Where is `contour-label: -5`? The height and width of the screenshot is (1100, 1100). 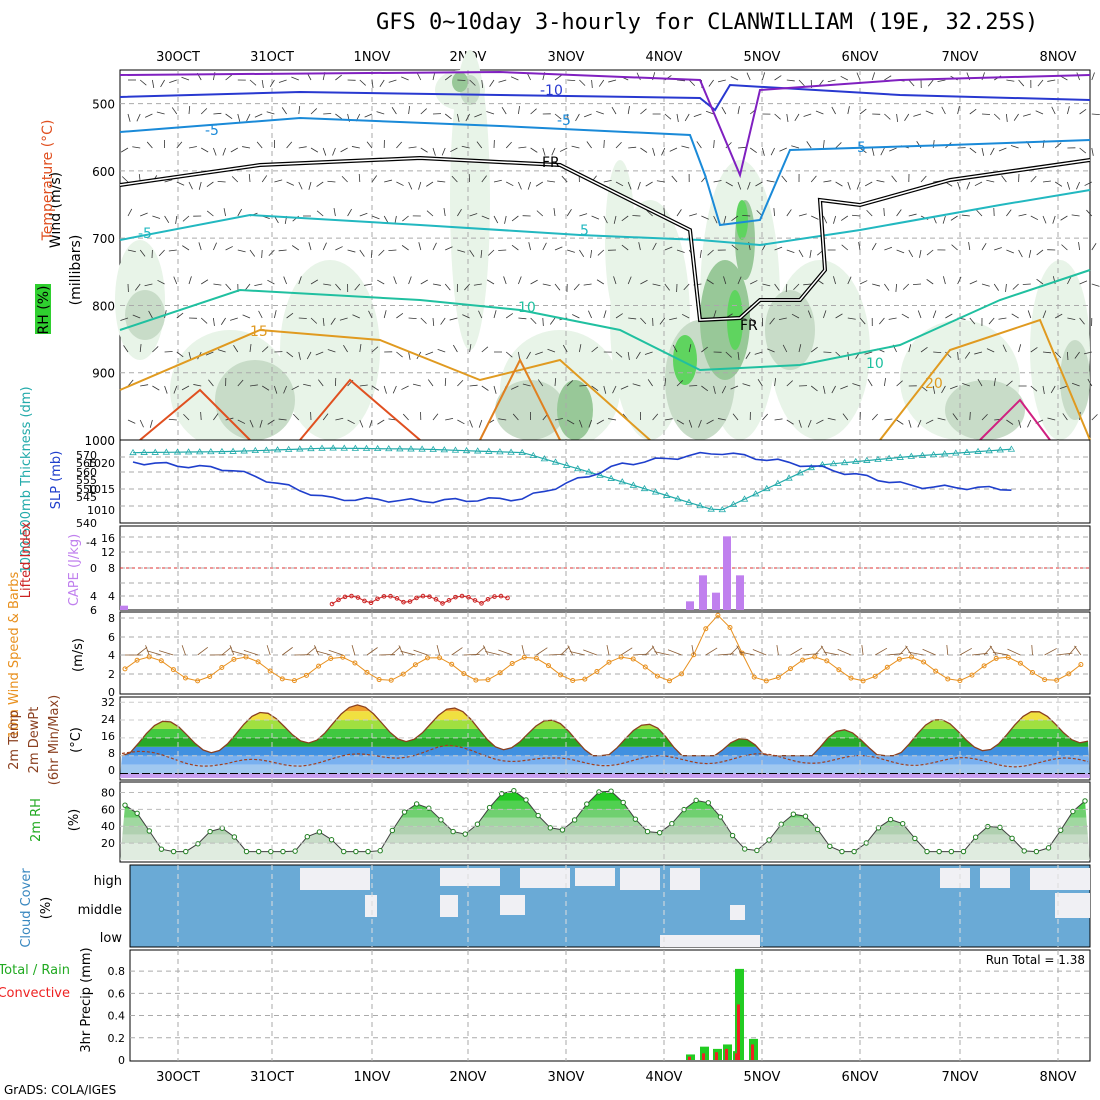 contour-label: -5 is located at coordinates (564, 121).